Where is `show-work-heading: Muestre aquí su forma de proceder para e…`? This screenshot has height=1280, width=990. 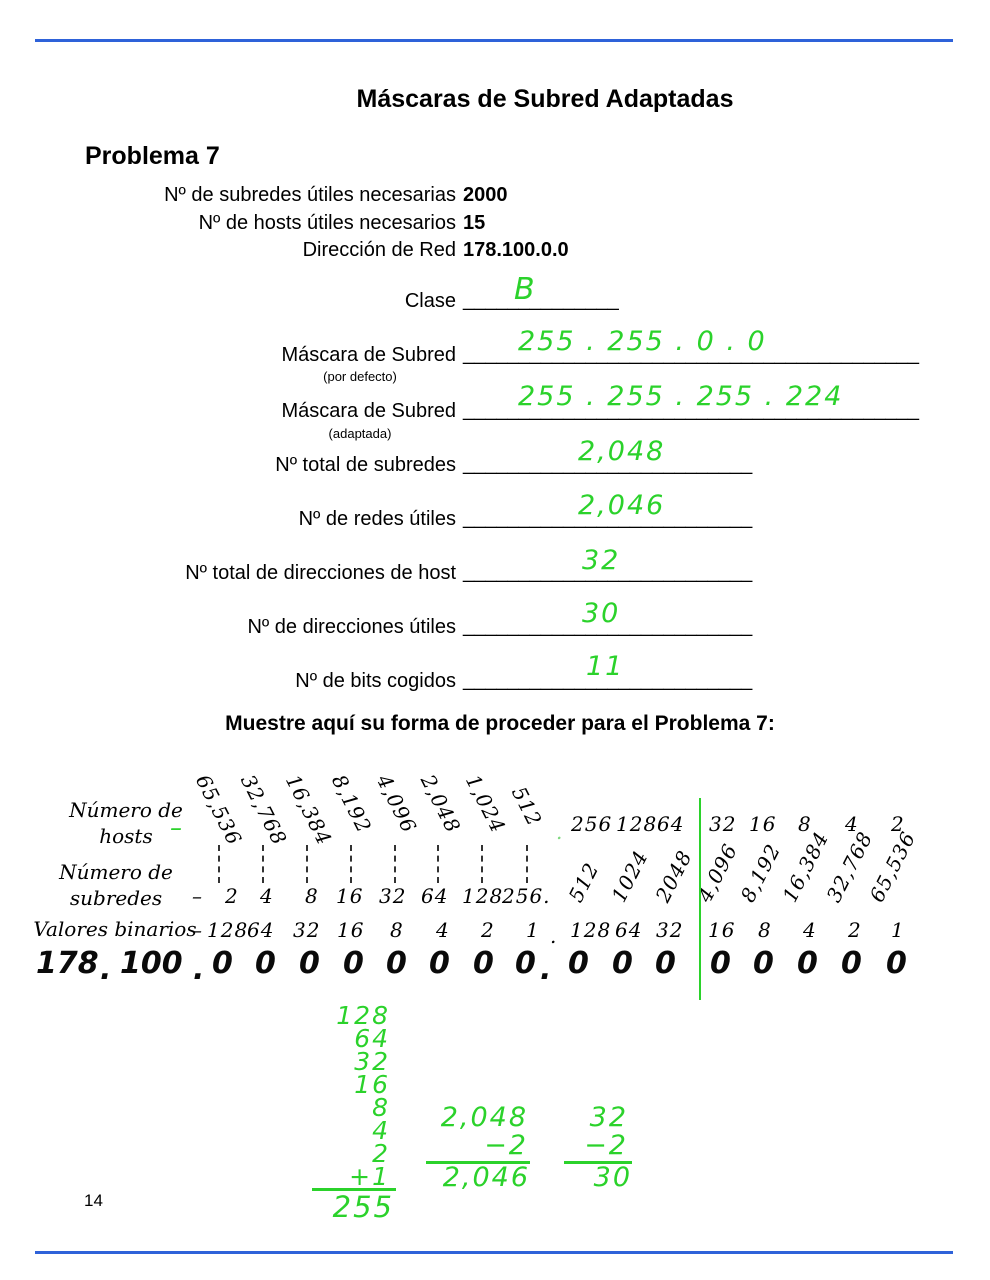 show-work-heading: Muestre aquí su forma de proceder para e… is located at coordinates (500, 723).